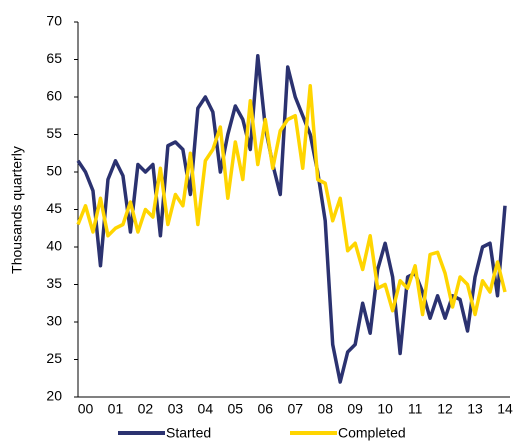 This screenshot has height=445, width=520. What do you see at coordinates (372, 433) in the screenshot?
I see `legend-label: Completed` at bounding box center [372, 433].